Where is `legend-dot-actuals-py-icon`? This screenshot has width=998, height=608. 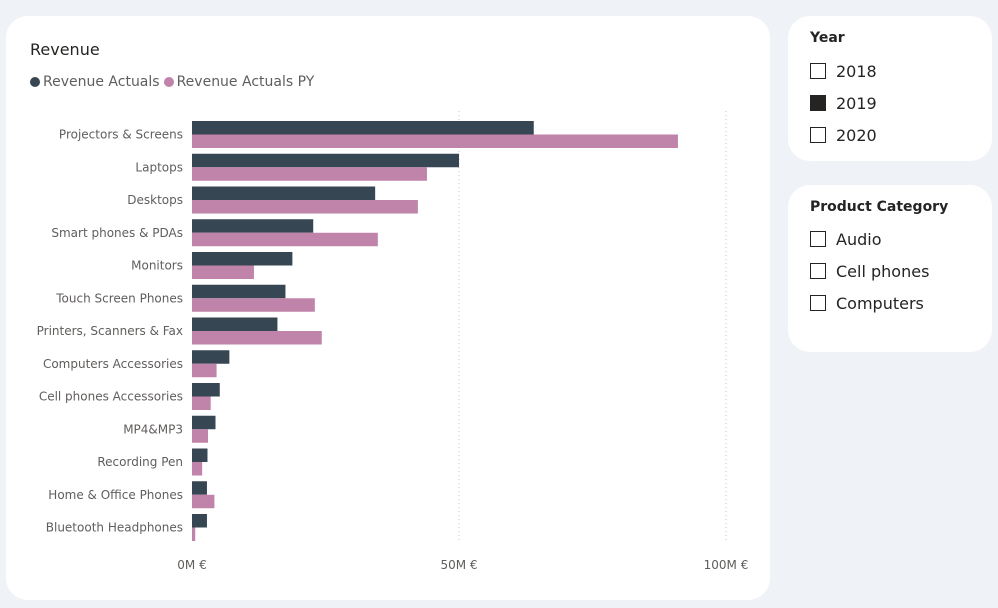 legend-dot-actuals-py-icon is located at coordinates (168, 82).